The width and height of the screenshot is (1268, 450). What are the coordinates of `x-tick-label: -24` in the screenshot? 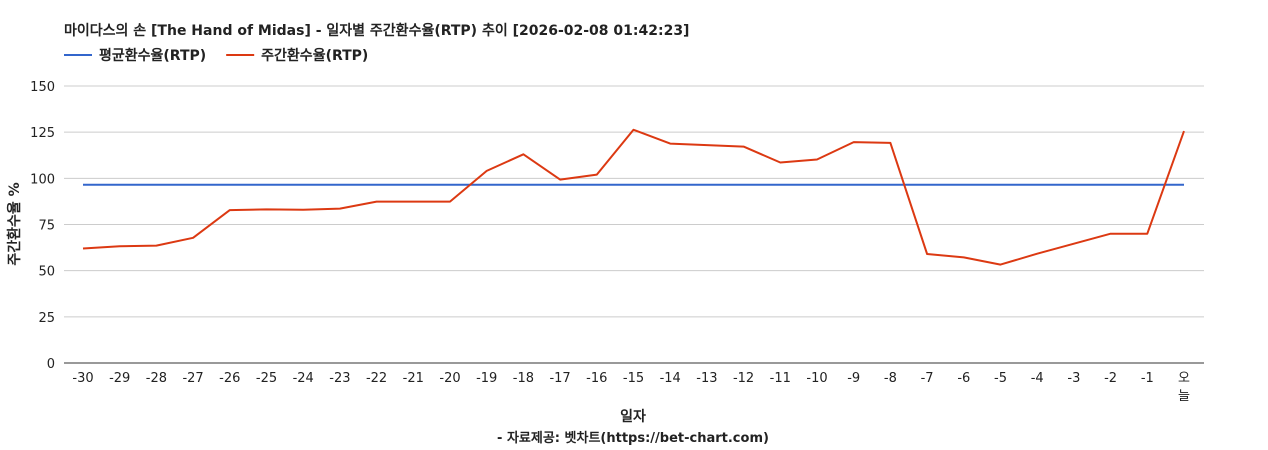 It's located at (303, 378).